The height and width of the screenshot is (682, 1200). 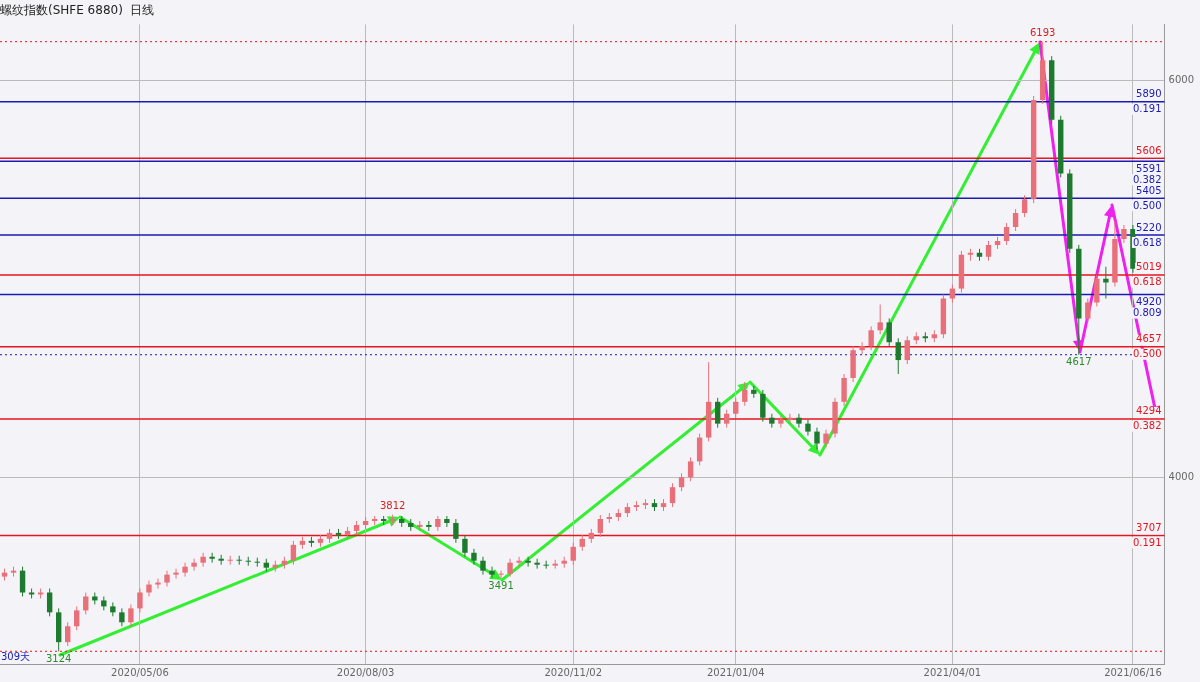 What do you see at coordinates (735, 672) in the screenshot?
I see `x-tick-label: 2021/01/04` at bounding box center [735, 672].